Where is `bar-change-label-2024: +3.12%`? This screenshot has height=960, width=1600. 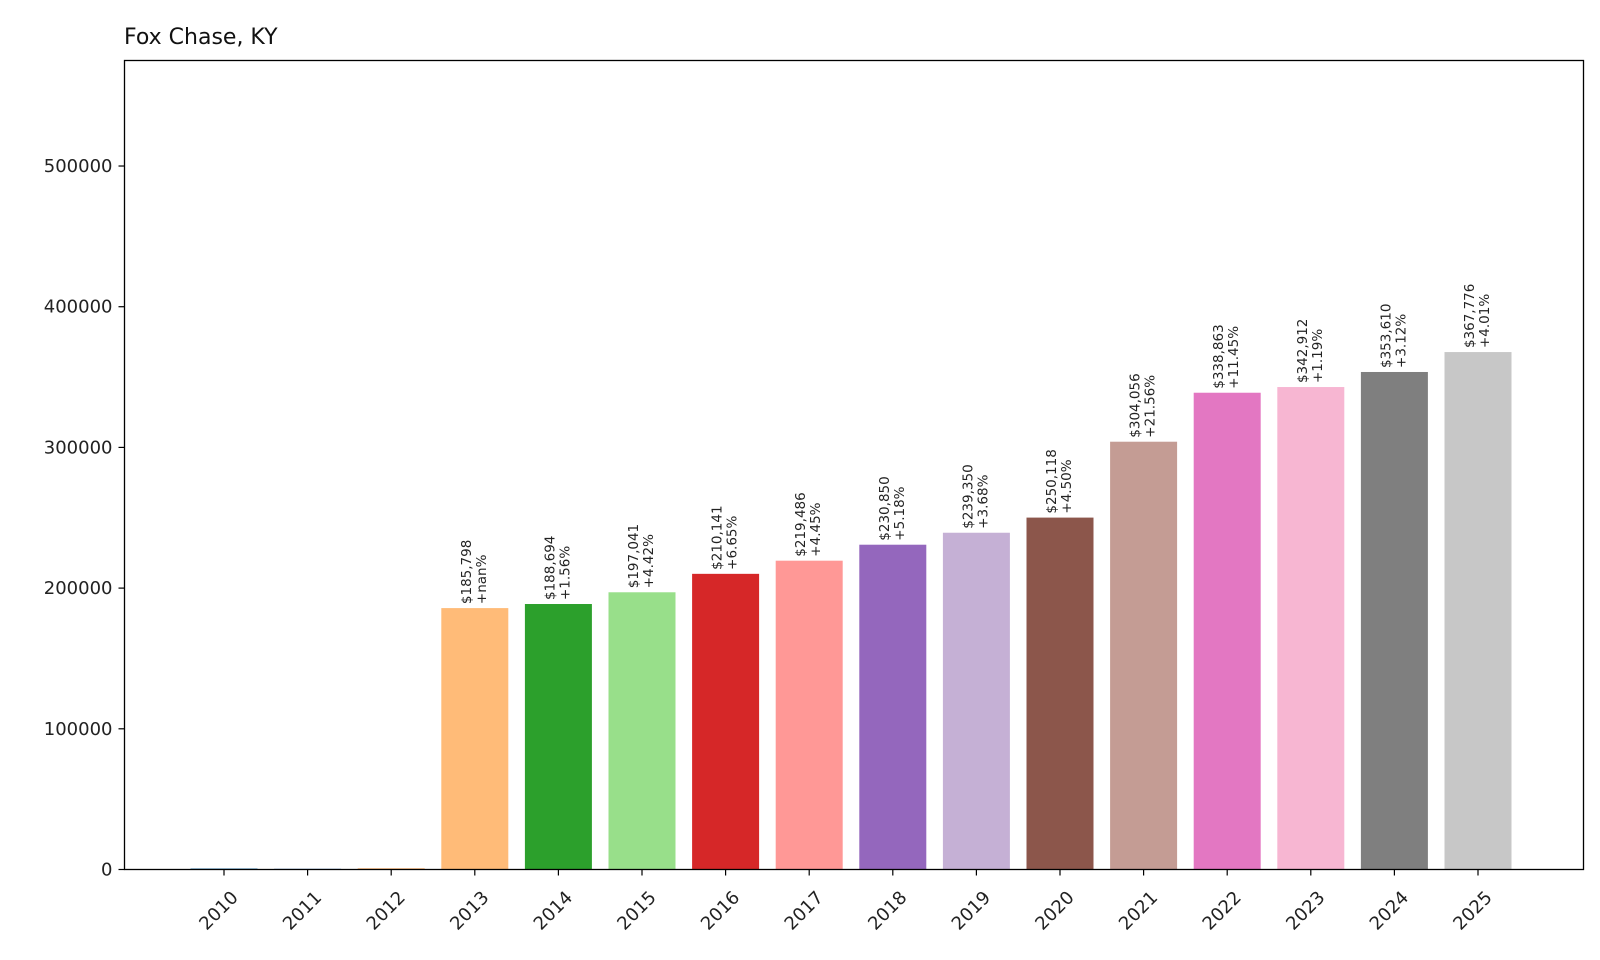
bar-change-label-2024: +3.12% is located at coordinates (1401, 341).